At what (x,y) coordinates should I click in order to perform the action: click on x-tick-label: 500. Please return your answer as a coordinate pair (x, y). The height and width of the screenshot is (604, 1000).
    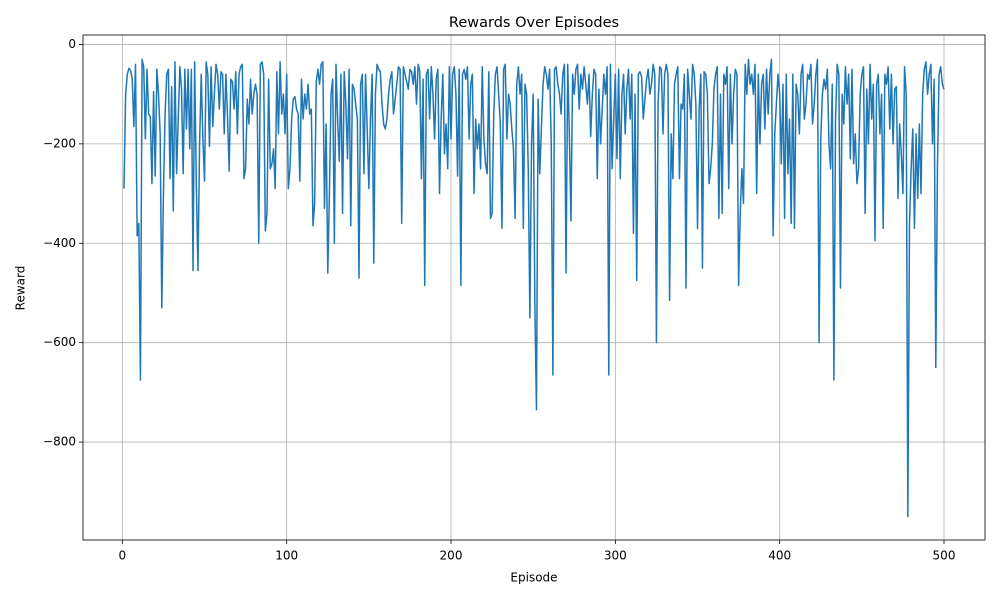
    Looking at the image, I should click on (944, 556).